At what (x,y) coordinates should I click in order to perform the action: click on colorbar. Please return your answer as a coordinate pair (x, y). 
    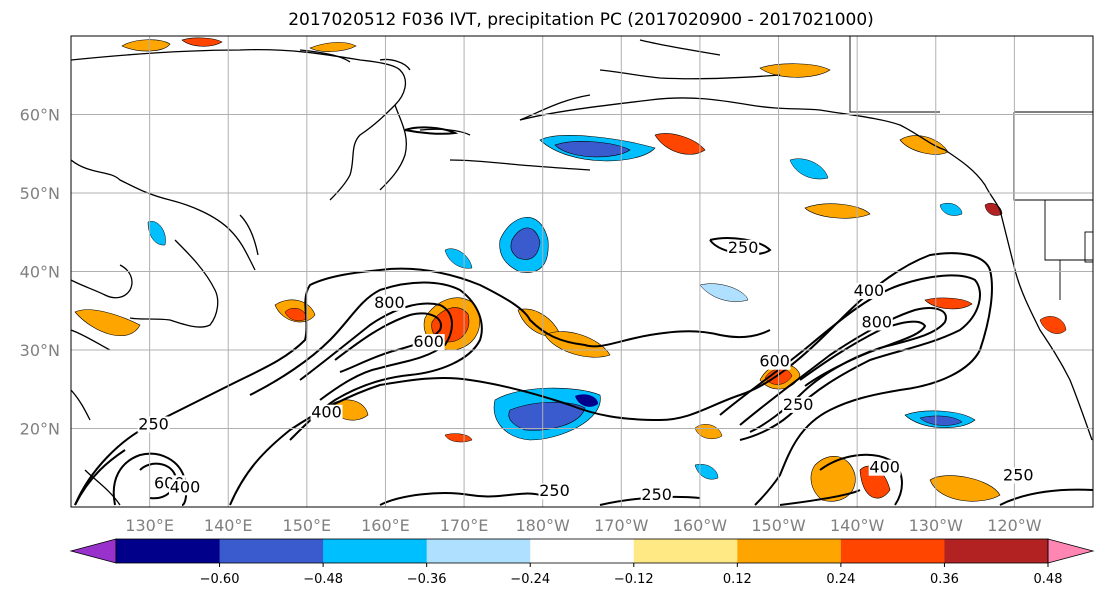
    Looking at the image, I should click on (582, 551).